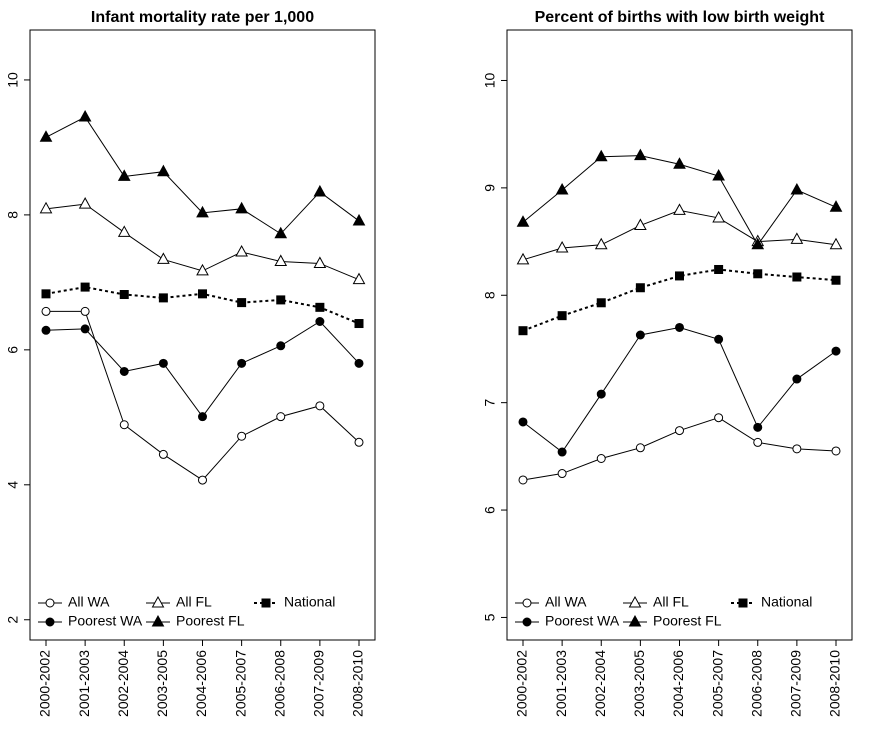 The image size is (875, 751). What do you see at coordinates (490, 188) in the screenshot?
I see `y-tick-label: 9` at bounding box center [490, 188].